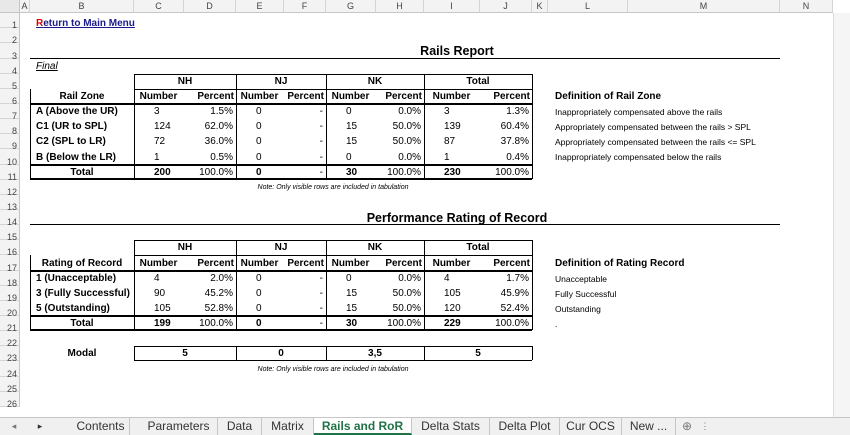  What do you see at coordinates (452, 6) in the screenshot?
I see `column-header-i: I` at bounding box center [452, 6].